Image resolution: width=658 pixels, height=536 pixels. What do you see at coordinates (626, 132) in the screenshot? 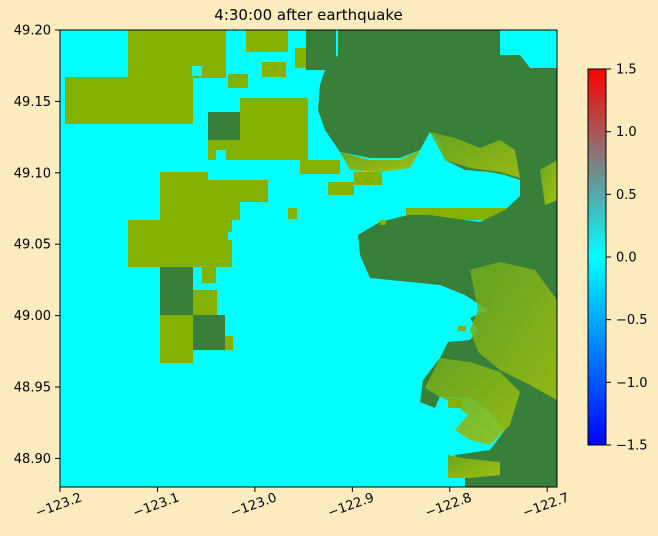
I see `colorbar-tick-label: 1.0` at bounding box center [626, 132].